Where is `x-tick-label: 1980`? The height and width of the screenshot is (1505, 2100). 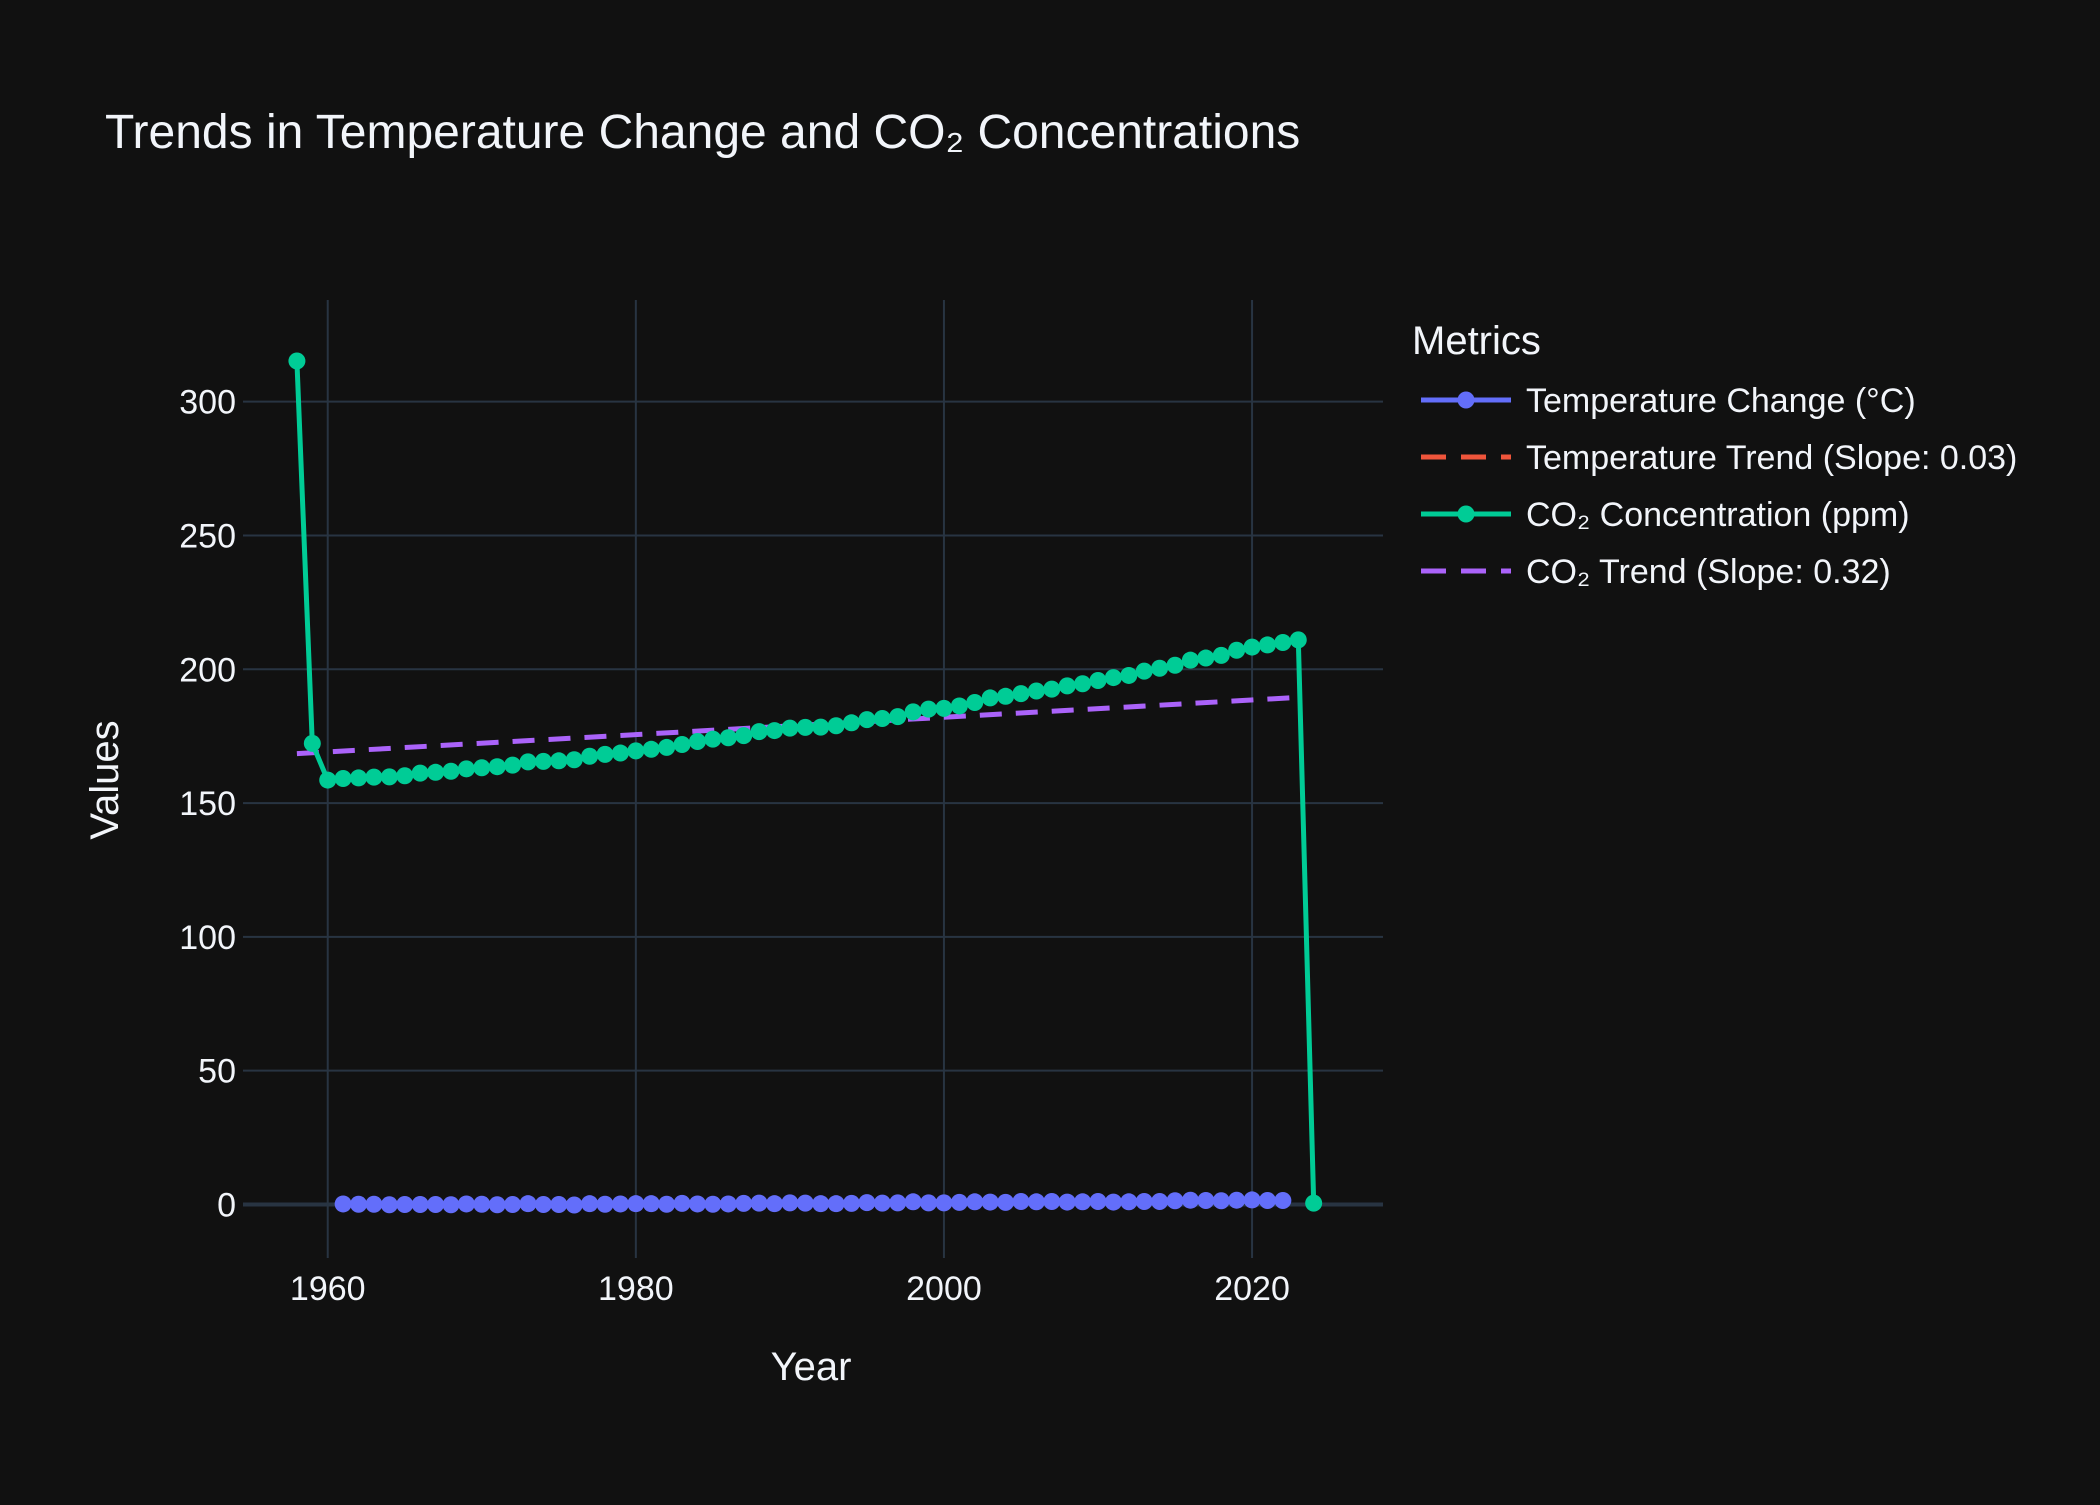
x-tick-label: 1980 is located at coordinates (636, 1289).